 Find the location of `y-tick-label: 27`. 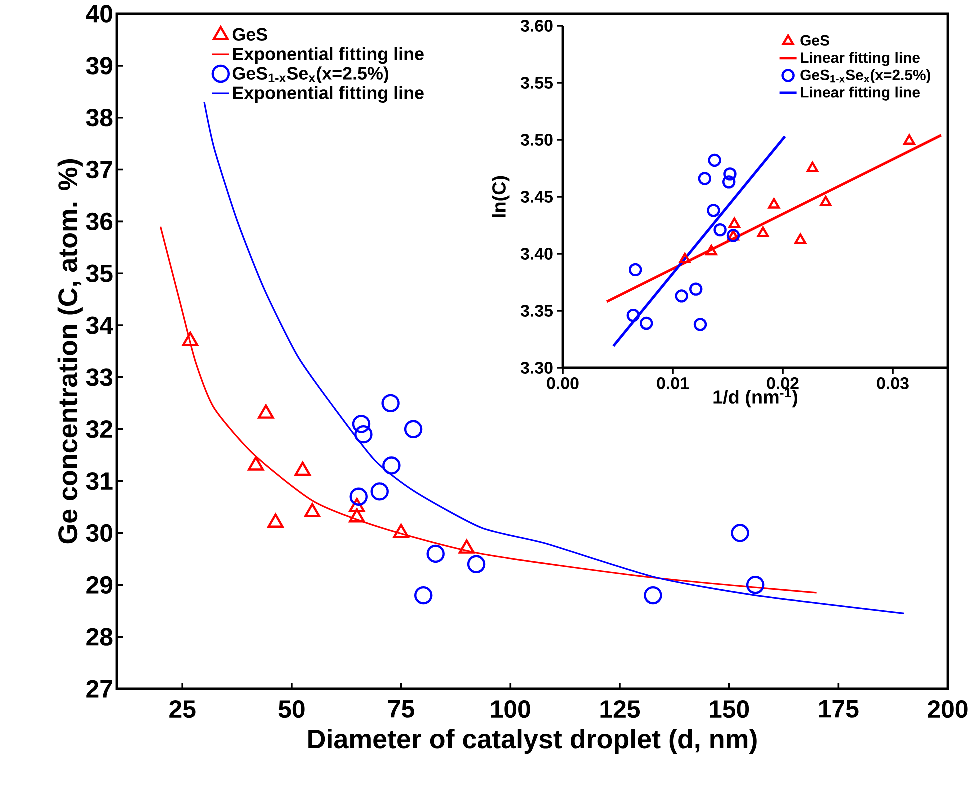

y-tick-label: 27 is located at coordinates (99, 689).